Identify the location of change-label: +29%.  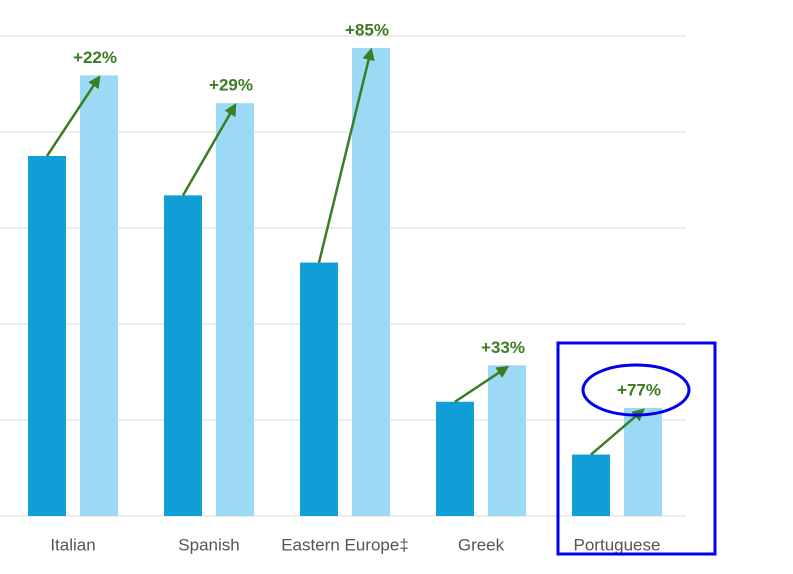
(231, 85).